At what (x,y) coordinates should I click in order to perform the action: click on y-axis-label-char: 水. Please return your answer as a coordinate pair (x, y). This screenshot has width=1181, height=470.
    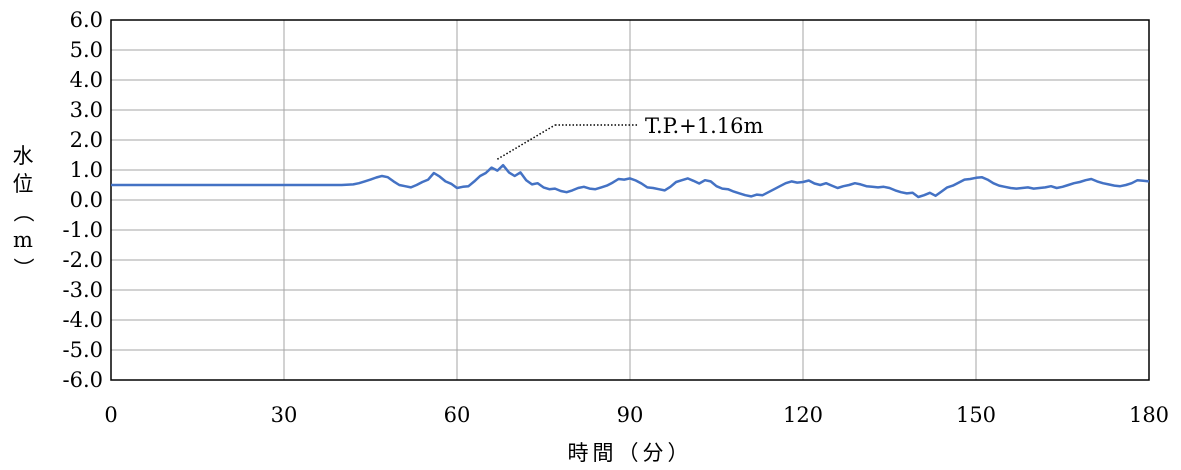
    Looking at the image, I should click on (23, 156).